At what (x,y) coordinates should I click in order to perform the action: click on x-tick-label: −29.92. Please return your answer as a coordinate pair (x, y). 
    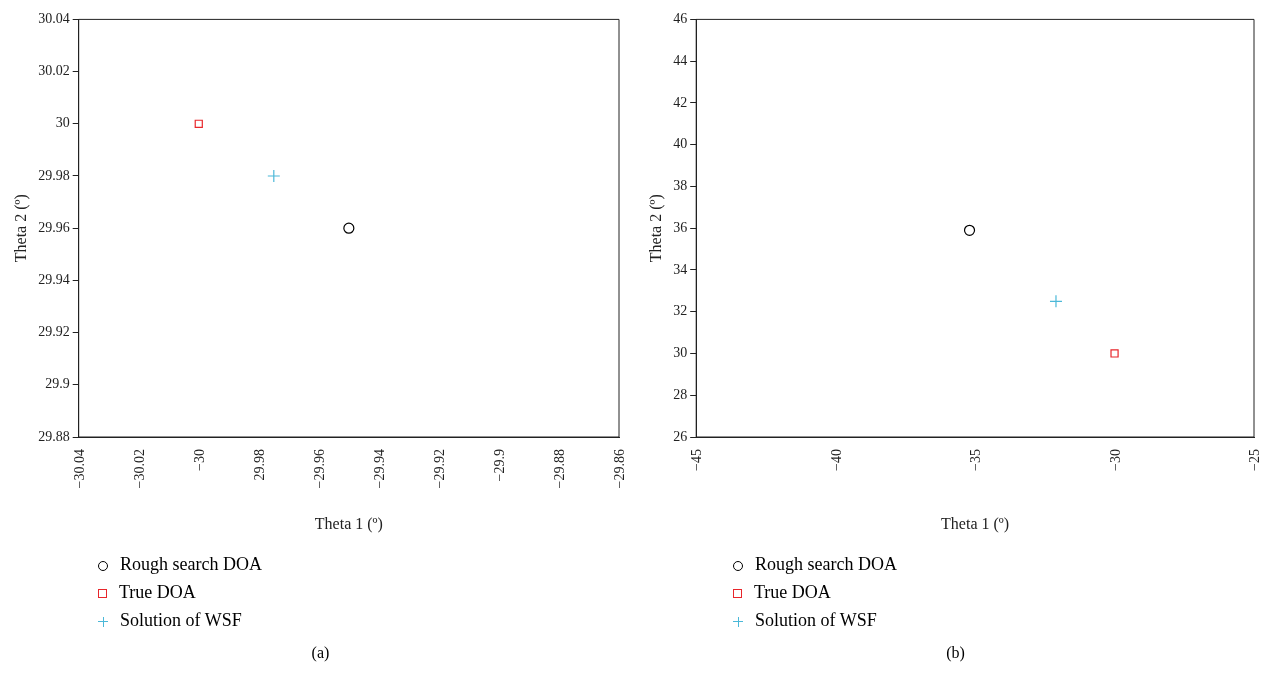
    Looking at the image, I should click on (439, 469).